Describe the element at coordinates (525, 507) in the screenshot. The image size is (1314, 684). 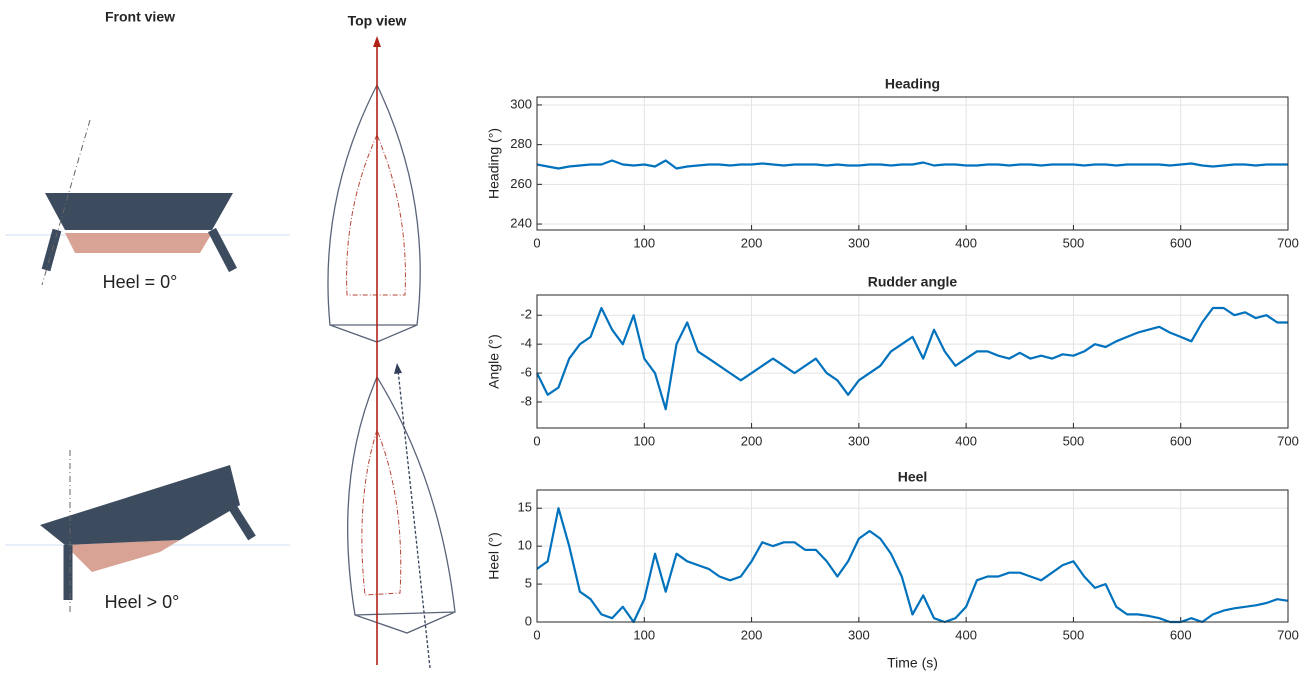
I see `y-tick-label: 15` at that location.